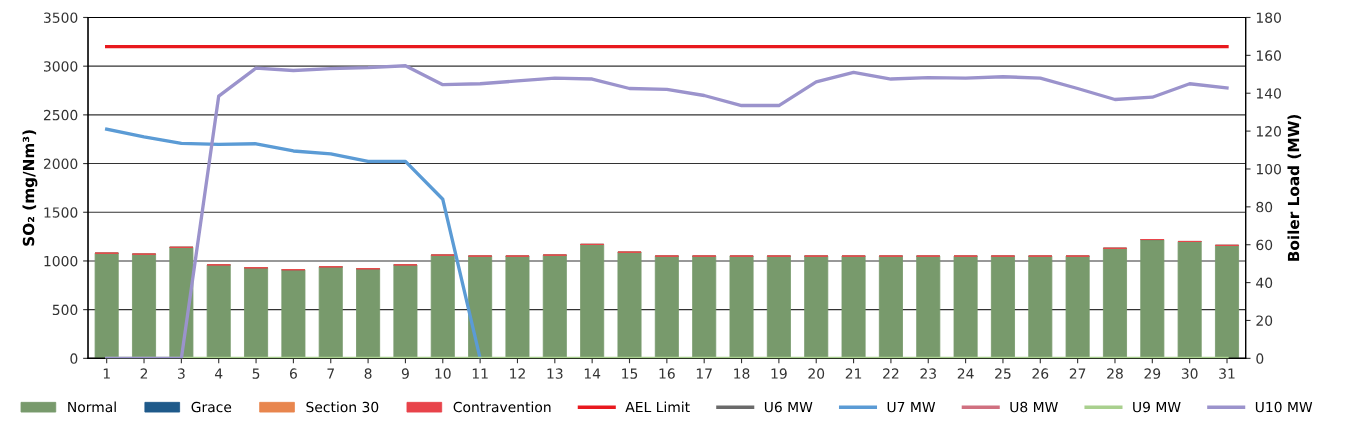 The image size is (1354, 437). What do you see at coordinates (1115, 373) in the screenshot?
I see `x-tick-label: 28` at bounding box center [1115, 373].